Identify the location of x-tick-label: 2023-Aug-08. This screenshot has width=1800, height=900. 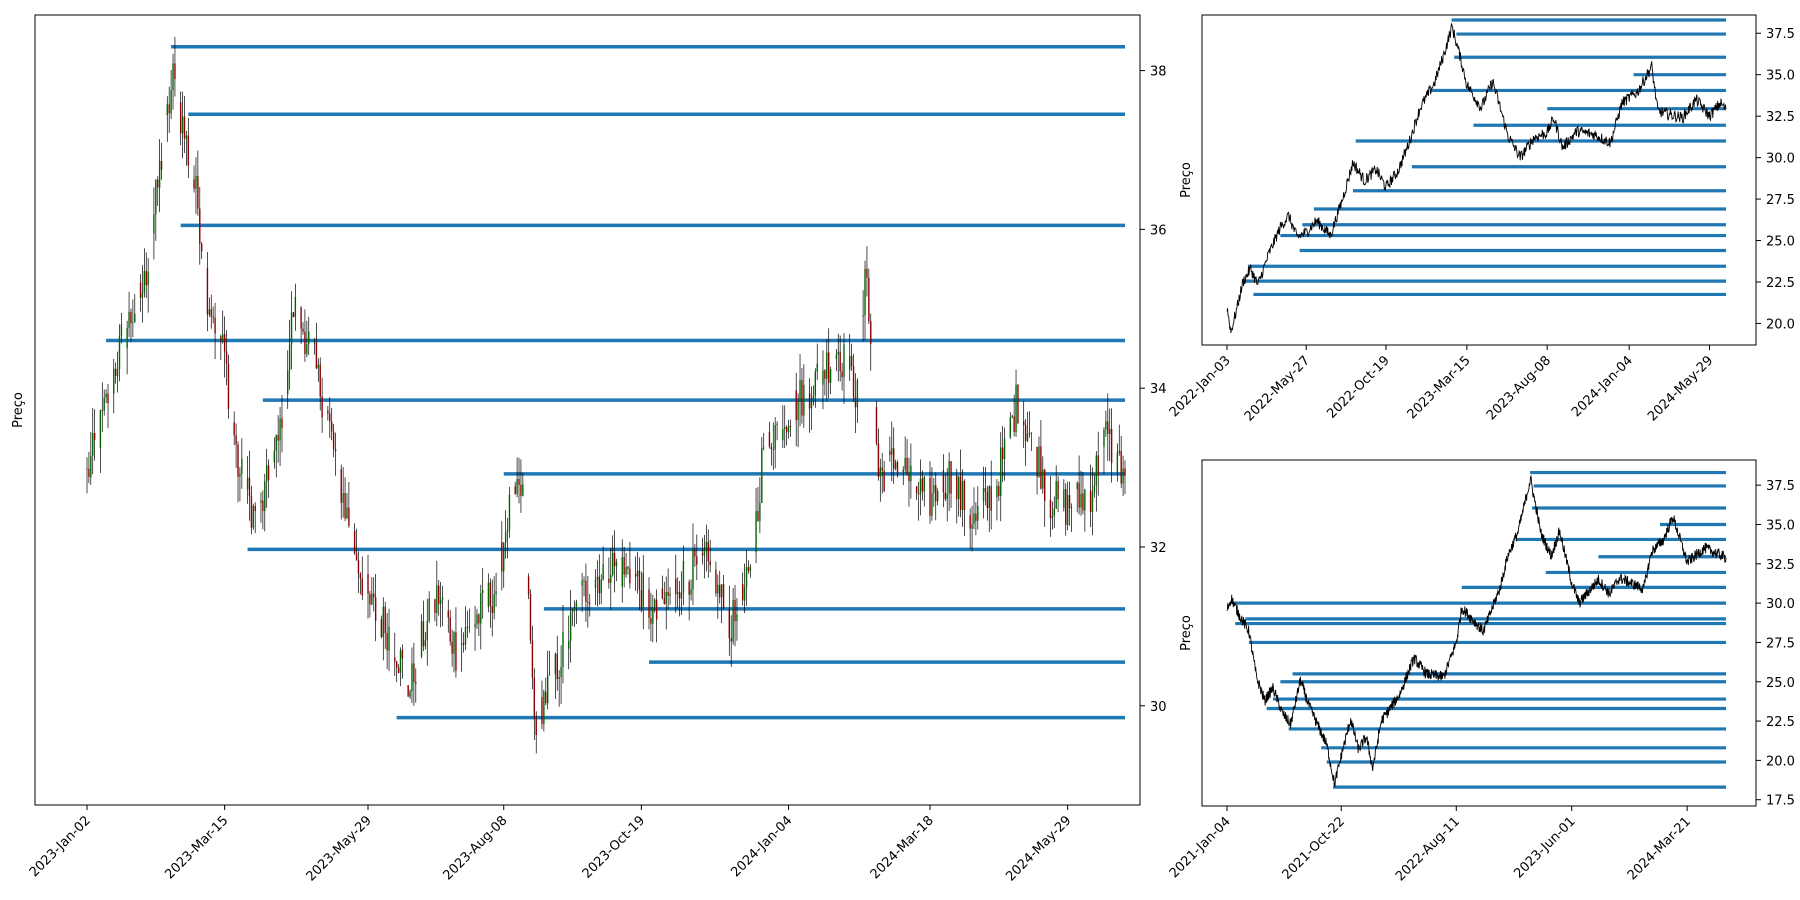
(475, 848).